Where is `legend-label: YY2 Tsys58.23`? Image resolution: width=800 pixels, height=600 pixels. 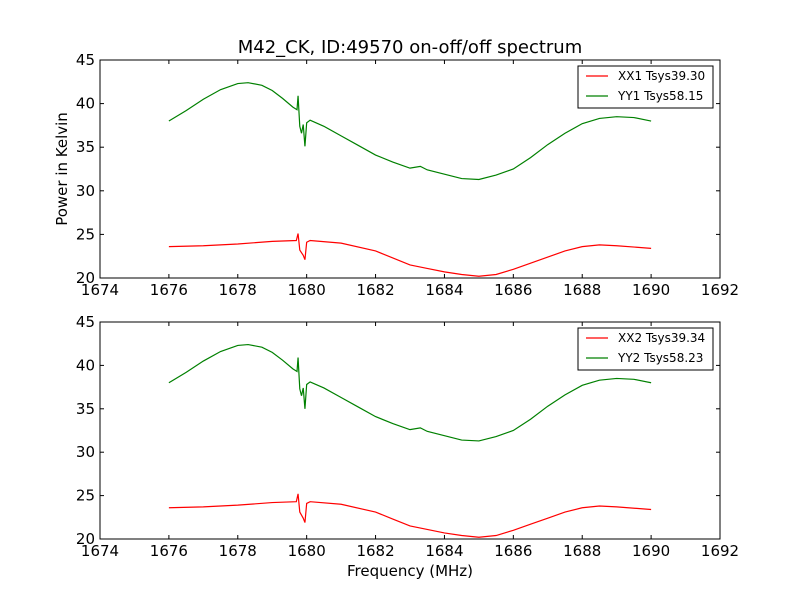
legend-label: YY2 Tsys58.23 is located at coordinates (660, 358).